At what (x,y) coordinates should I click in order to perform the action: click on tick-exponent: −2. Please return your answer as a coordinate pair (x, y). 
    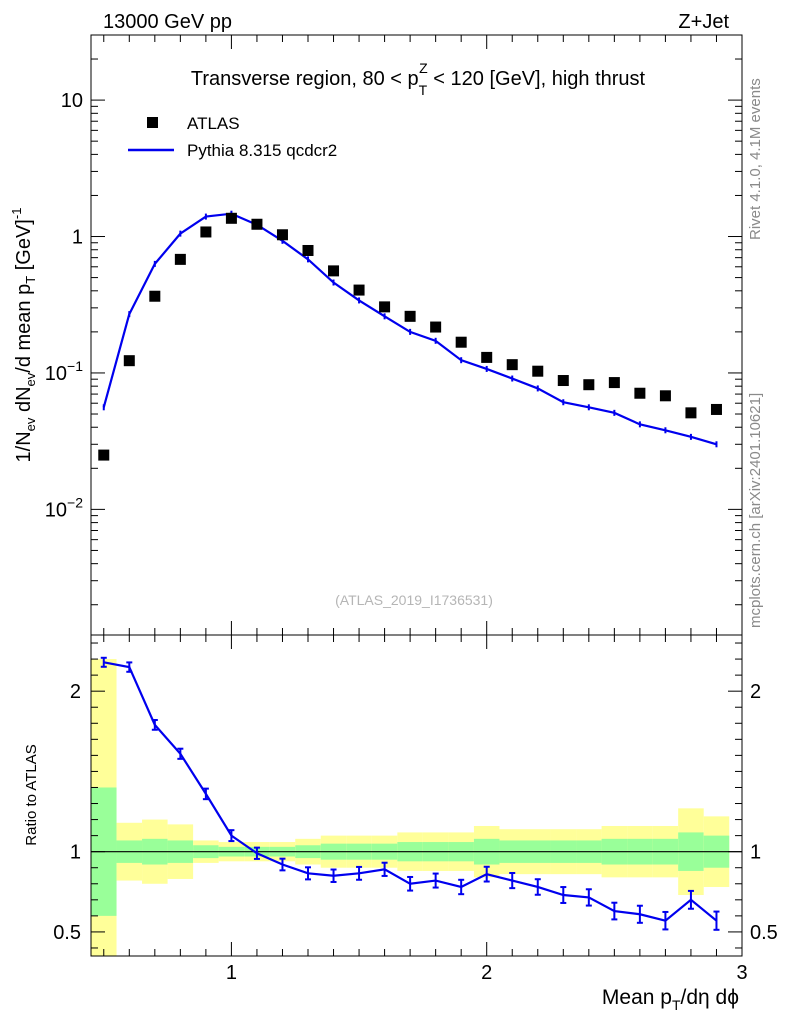
    Looking at the image, I should click on (75, 502).